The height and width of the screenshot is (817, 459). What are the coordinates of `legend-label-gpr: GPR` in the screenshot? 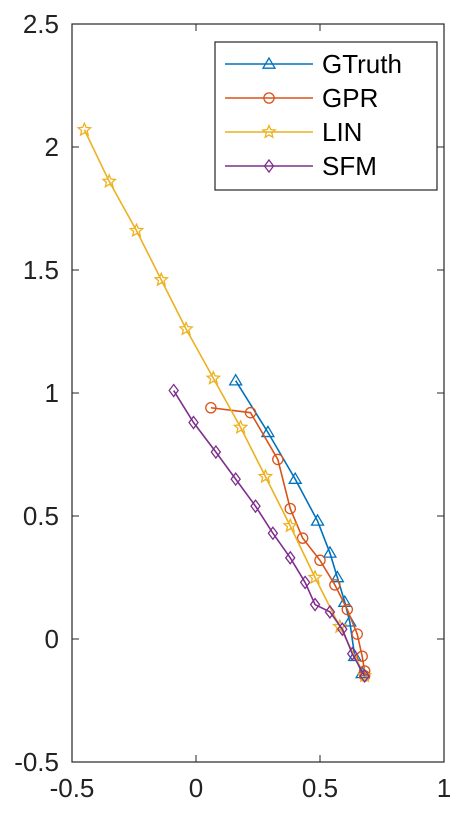 It's located at (350, 98).